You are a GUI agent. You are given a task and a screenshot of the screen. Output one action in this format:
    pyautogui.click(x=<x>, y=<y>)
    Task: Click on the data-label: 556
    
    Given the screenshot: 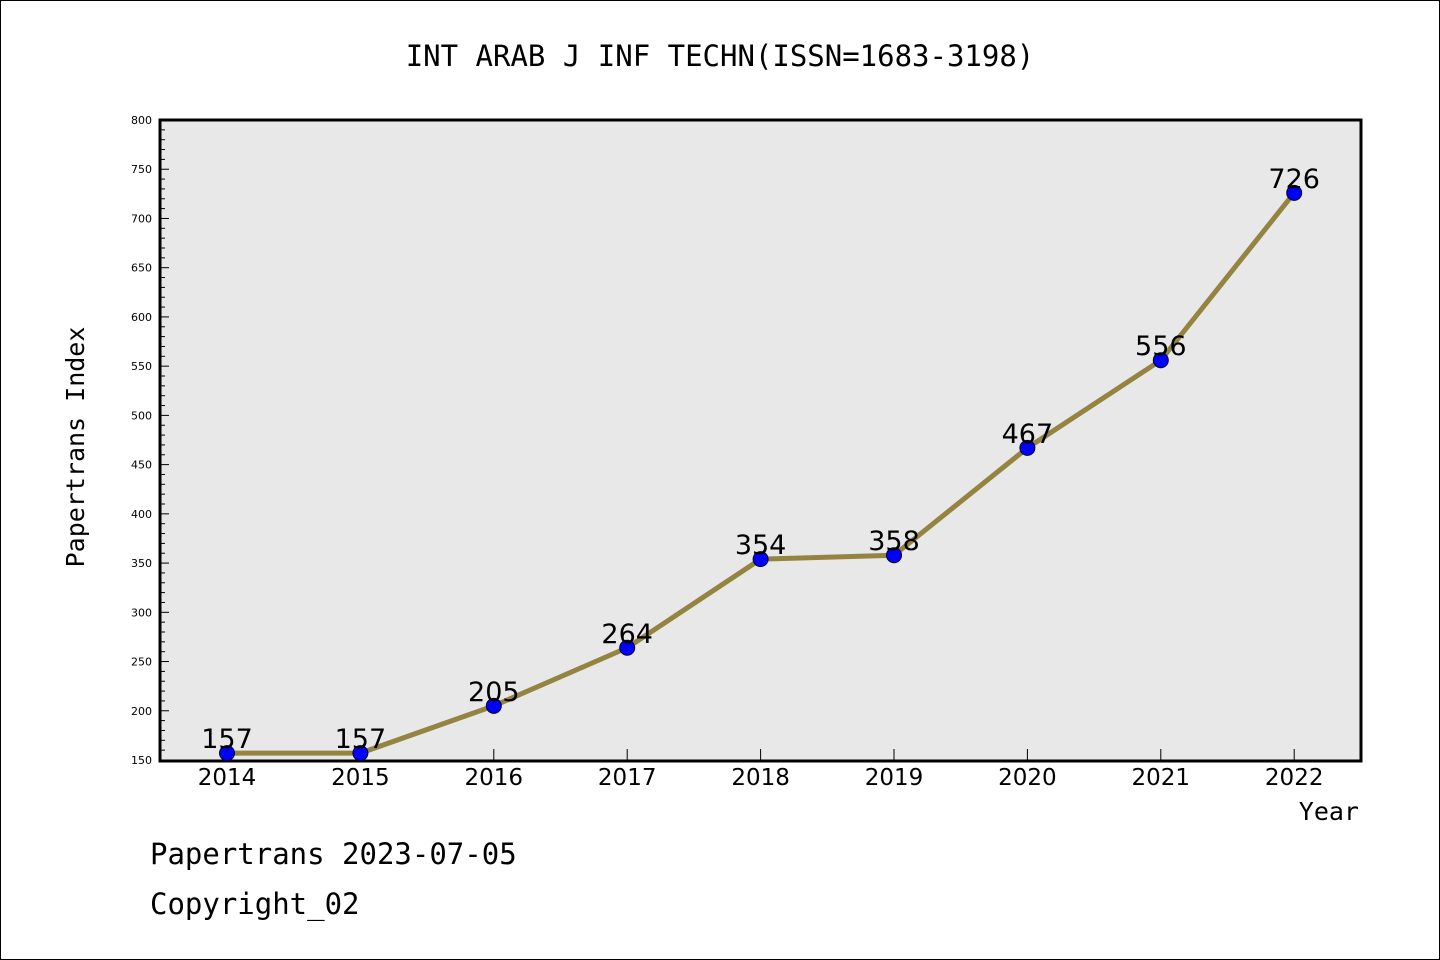 What is the action you would take?
    pyautogui.click(x=1161, y=346)
    